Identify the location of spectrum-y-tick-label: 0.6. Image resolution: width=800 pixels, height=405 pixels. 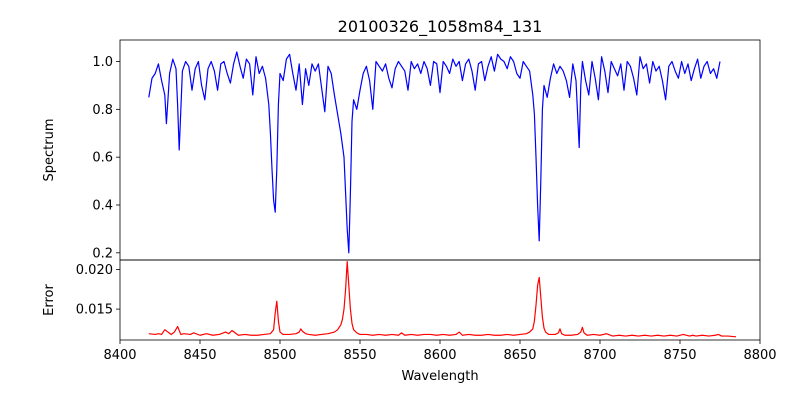
(102, 158).